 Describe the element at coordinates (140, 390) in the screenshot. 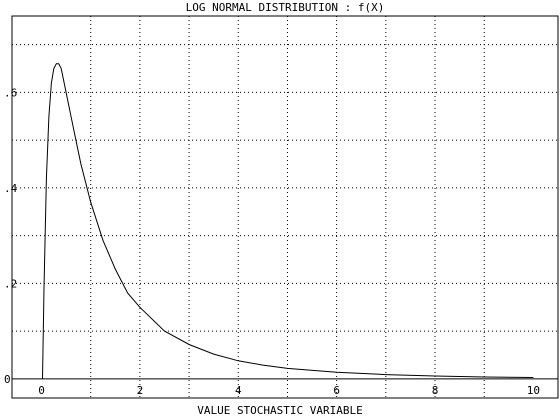

I see `x-tick-label: 2` at that location.